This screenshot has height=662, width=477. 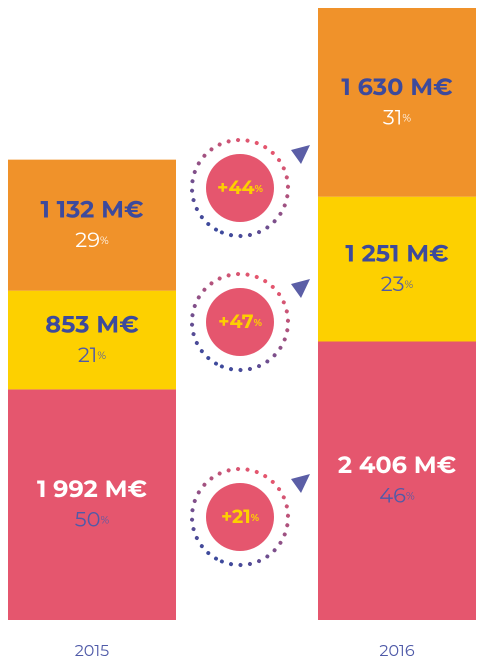 I want to click on growth-badge: +47%, so click(x=250, y=322).